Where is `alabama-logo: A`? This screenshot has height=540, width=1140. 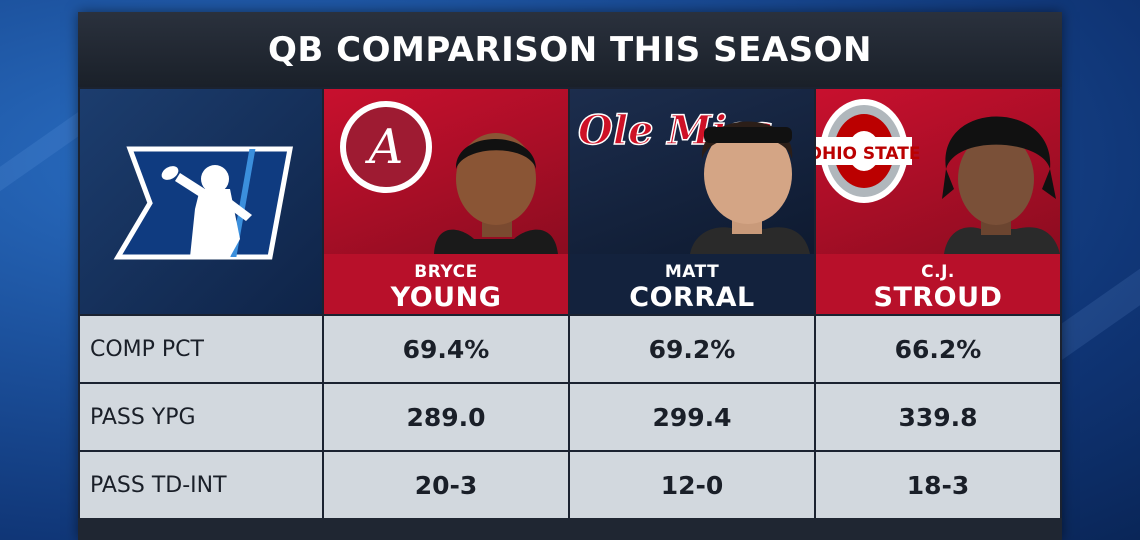 alabama-logo: A is located at coordinates (386, 147).